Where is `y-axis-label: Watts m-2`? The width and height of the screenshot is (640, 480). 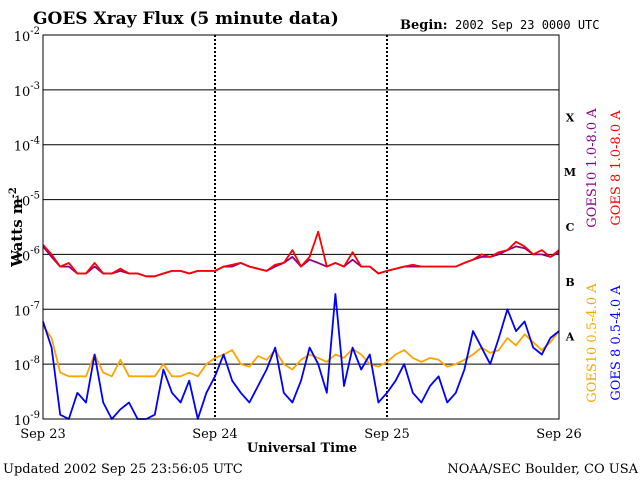 y-axis-label: Watts m-2 is located at coordinates (17, 227).